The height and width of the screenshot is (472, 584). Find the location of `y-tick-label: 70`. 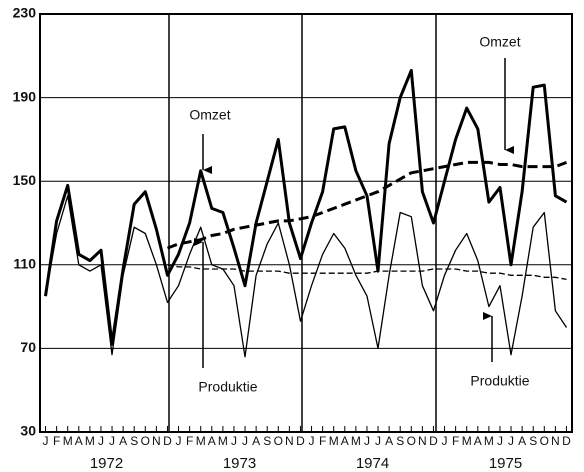

y-tick-label: 70 is located at coordinates (28, 347).